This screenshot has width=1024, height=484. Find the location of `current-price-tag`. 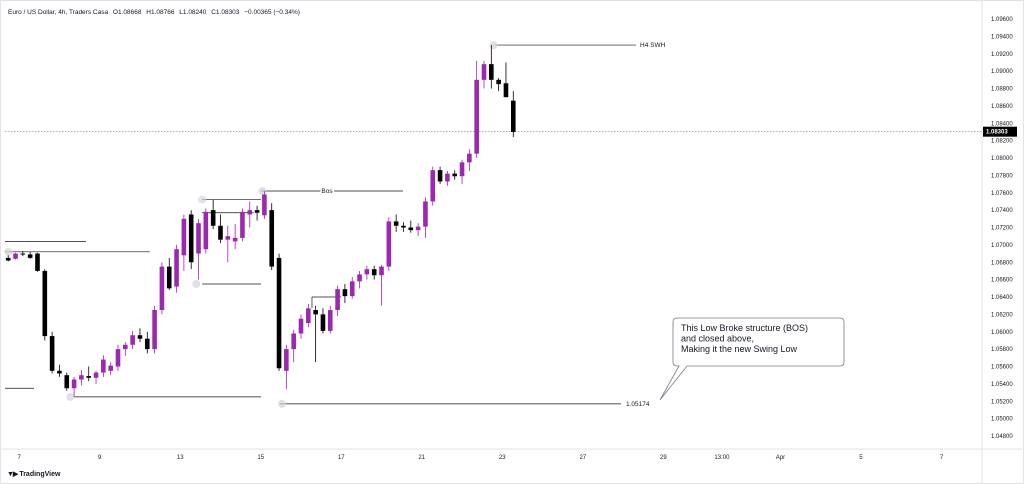

current-price-tag is located at coordinates (1000, 131).